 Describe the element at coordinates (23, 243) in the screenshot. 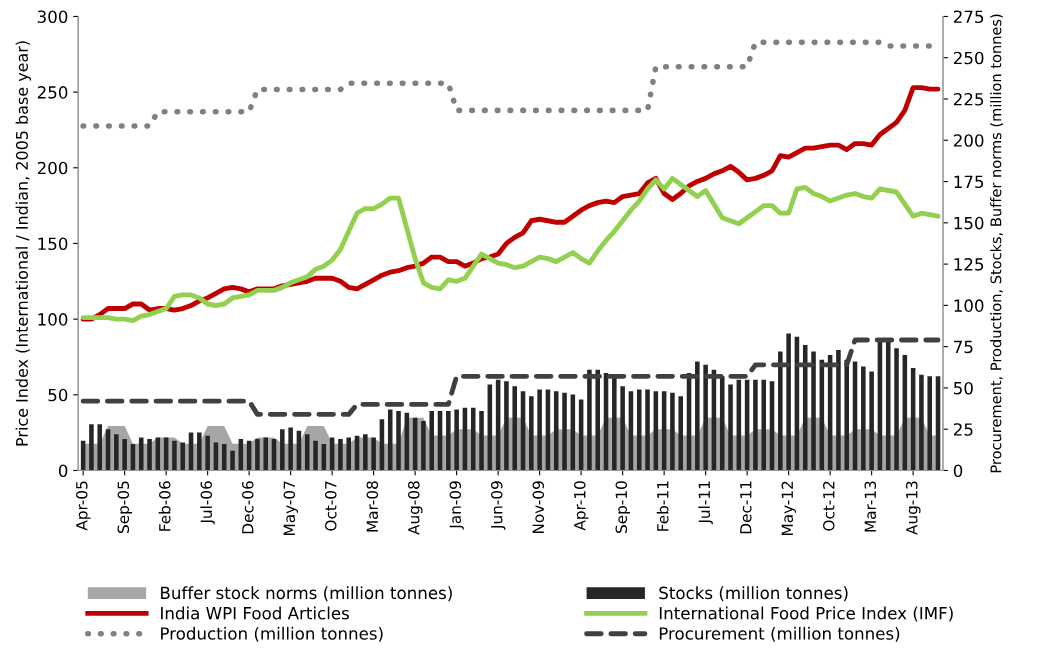

I see `y-axis-title: Price Index (International / Indian, 2005 base year)` at that location.